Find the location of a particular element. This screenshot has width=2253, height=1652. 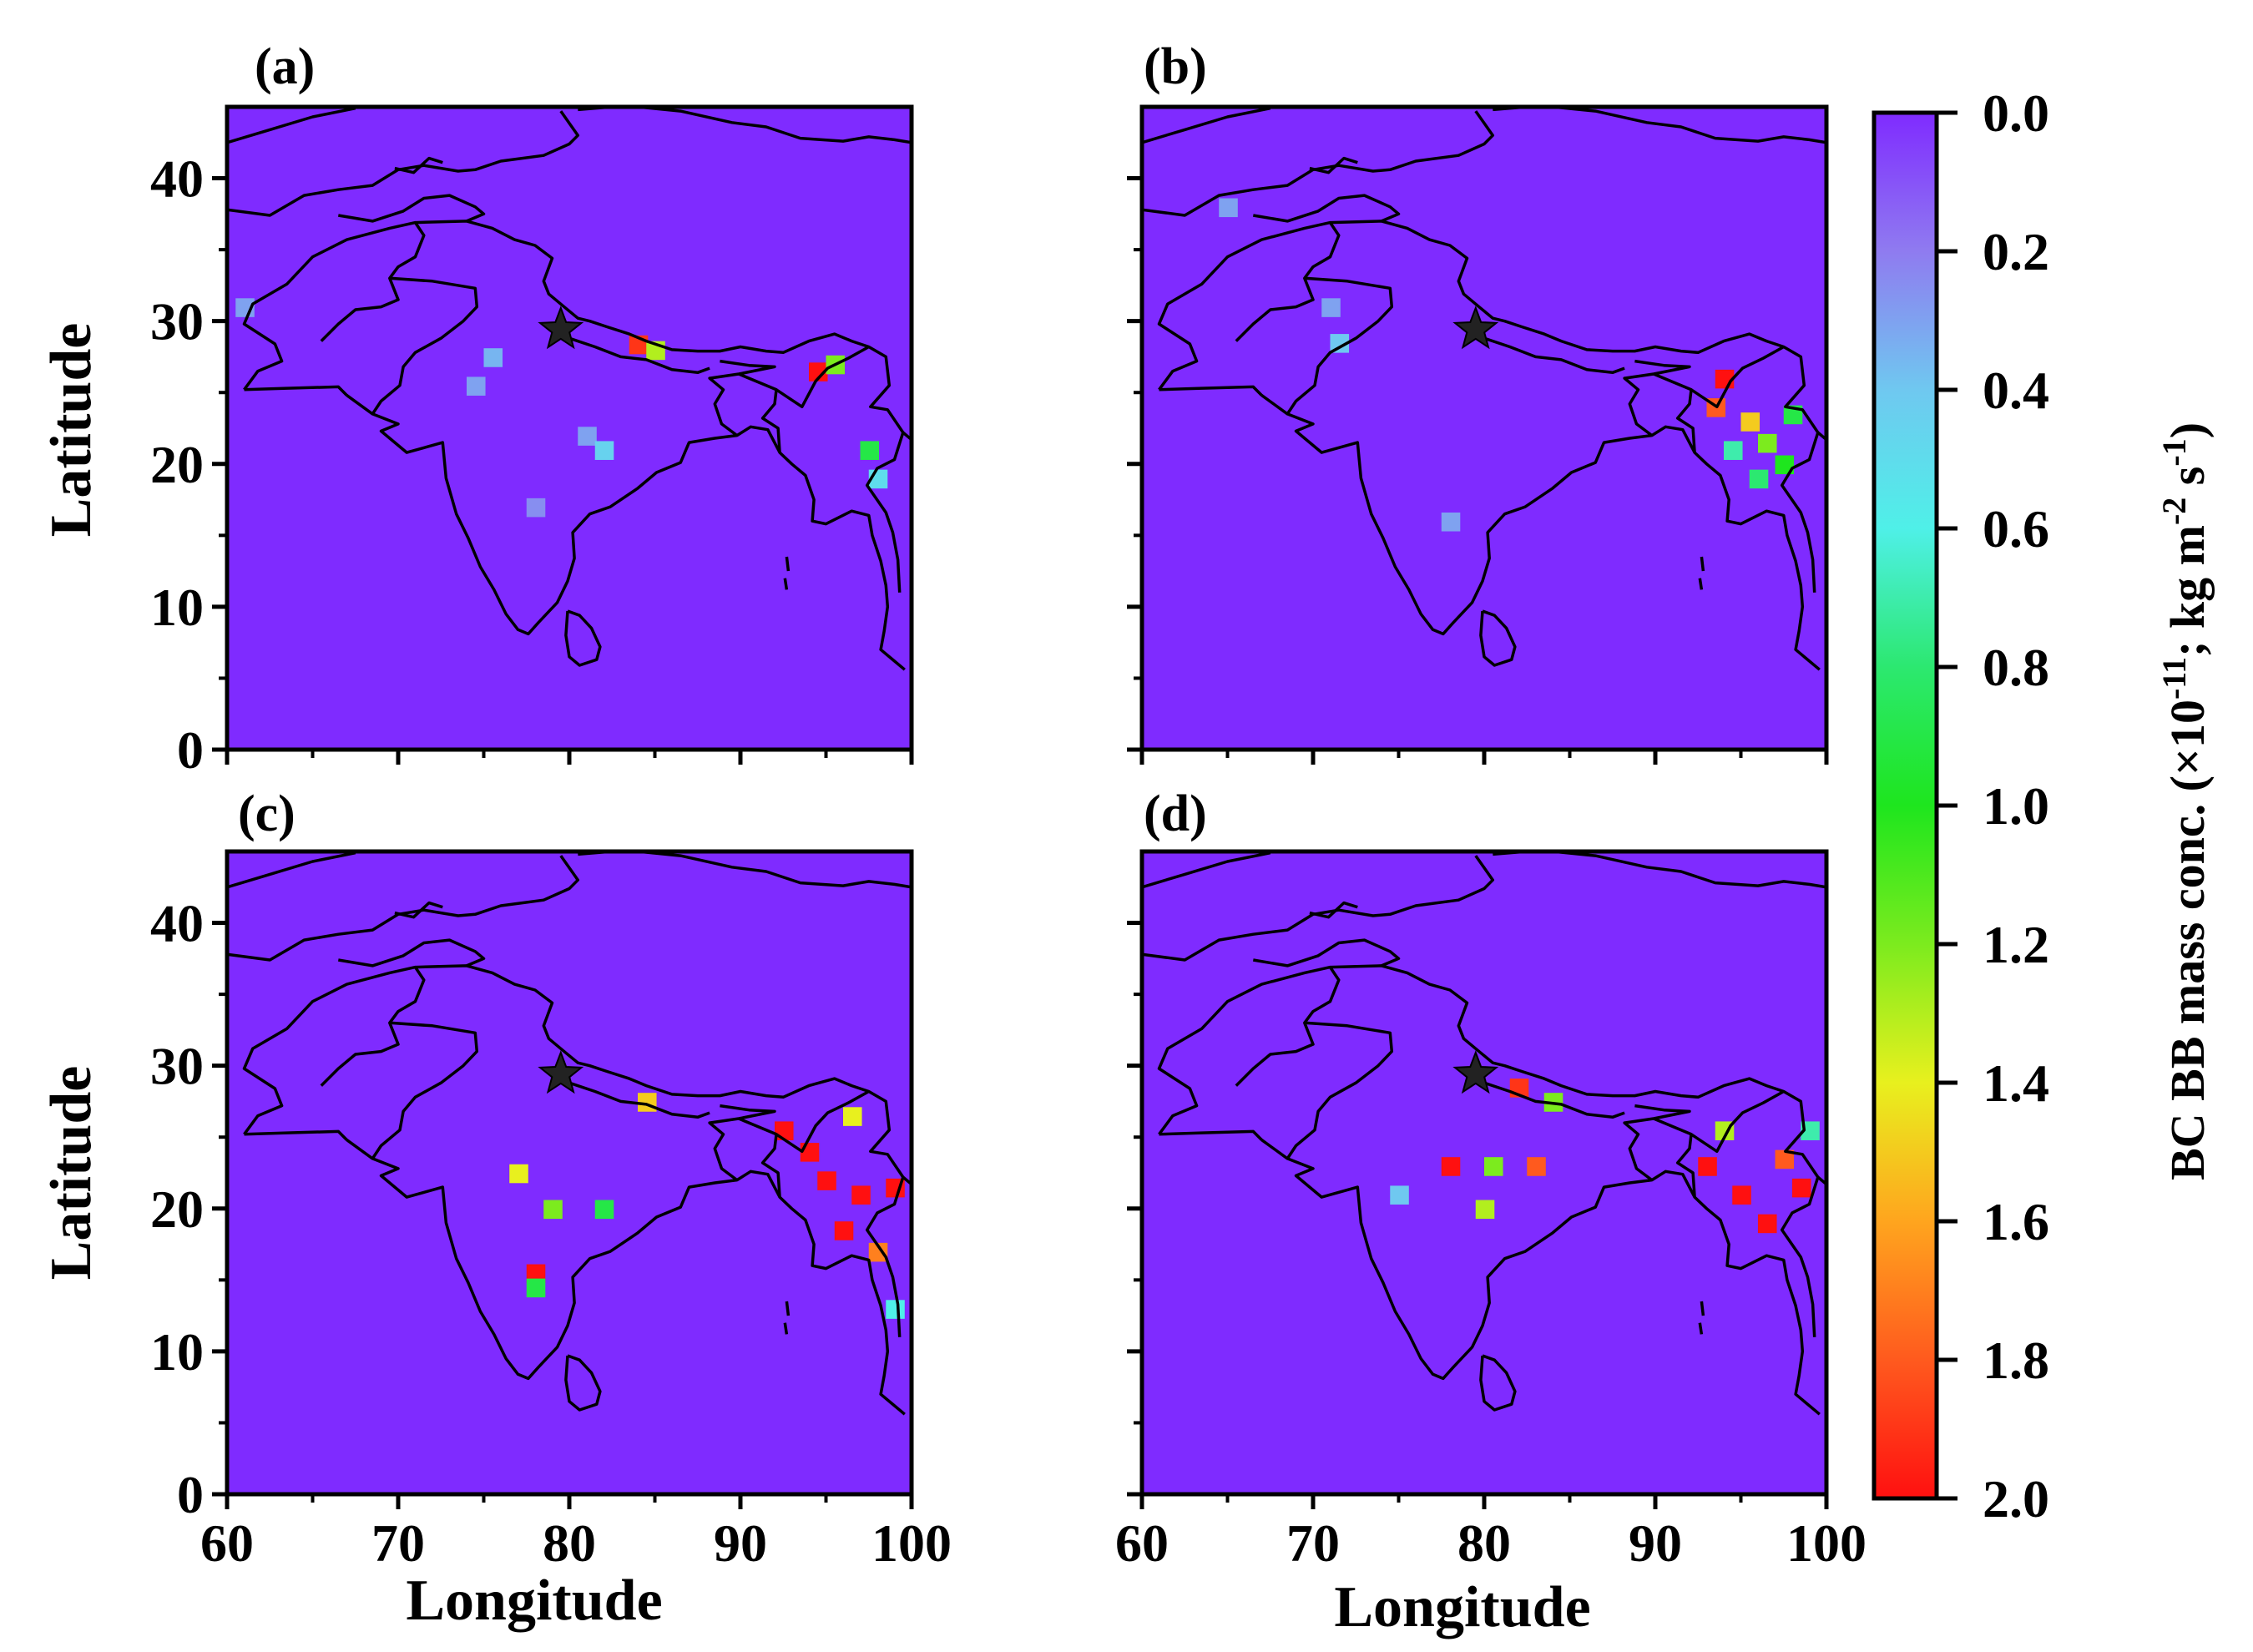

y-axis-title-bottom: Latitude is located at coordinates (71, 1173).